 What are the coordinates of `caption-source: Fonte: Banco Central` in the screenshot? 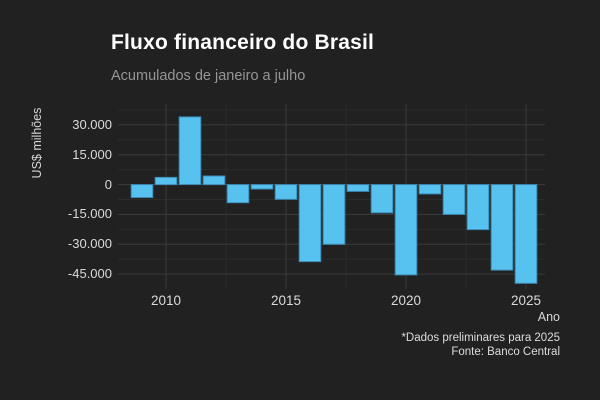 It's located at (505, 351).